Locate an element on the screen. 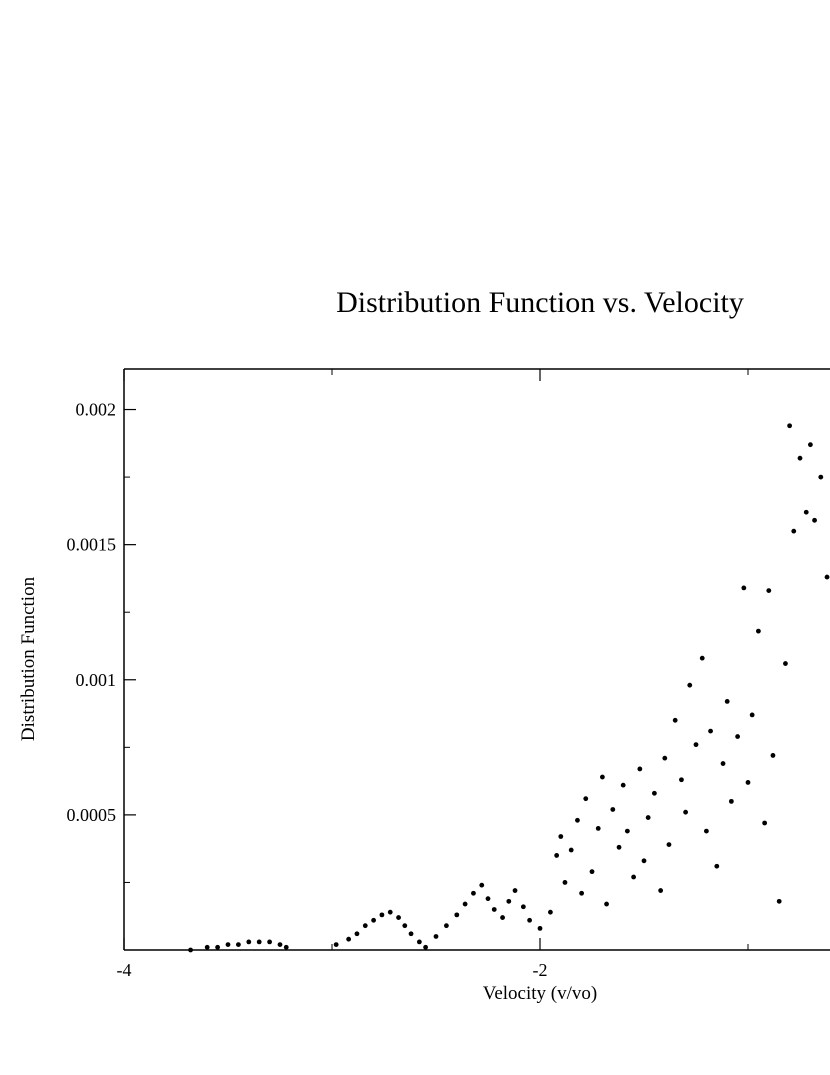 The height and width of the screenshot is (1075, 830). y-tick-label: 0.001 is located at coordinates (96, 680).